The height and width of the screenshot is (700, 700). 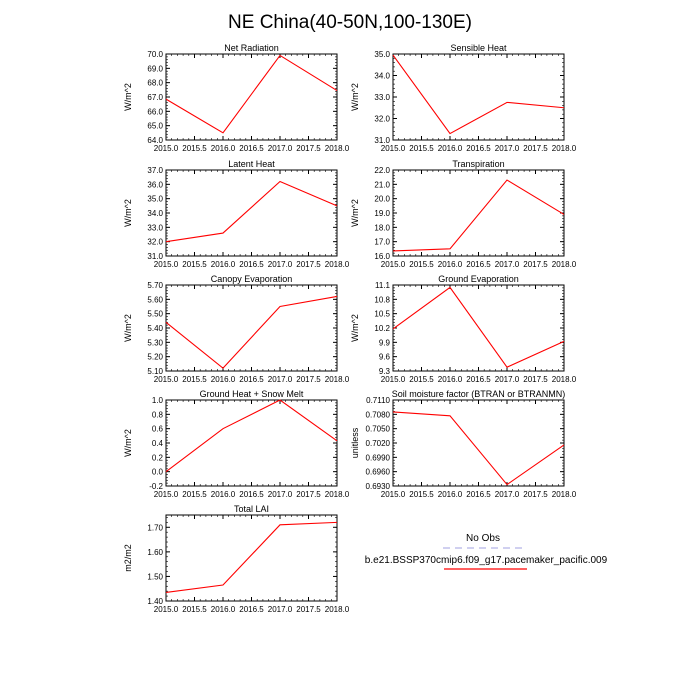 What do you see at coordinates (251, 609) in the screenshot?
I see `chart-total-lai-xtick-label: 2016.5` at bounding box center [251, 609].